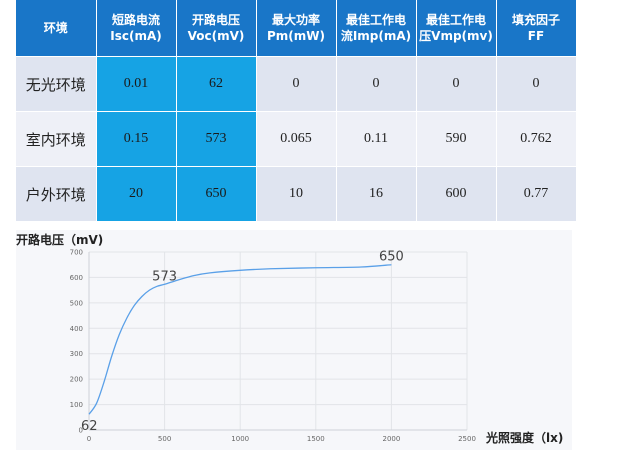 Image resolution: width=634 pixels, height=462 pixels. Describe the element at coordinates (216, 139) in the screenshot. I see `table-cell: 573` at that location.